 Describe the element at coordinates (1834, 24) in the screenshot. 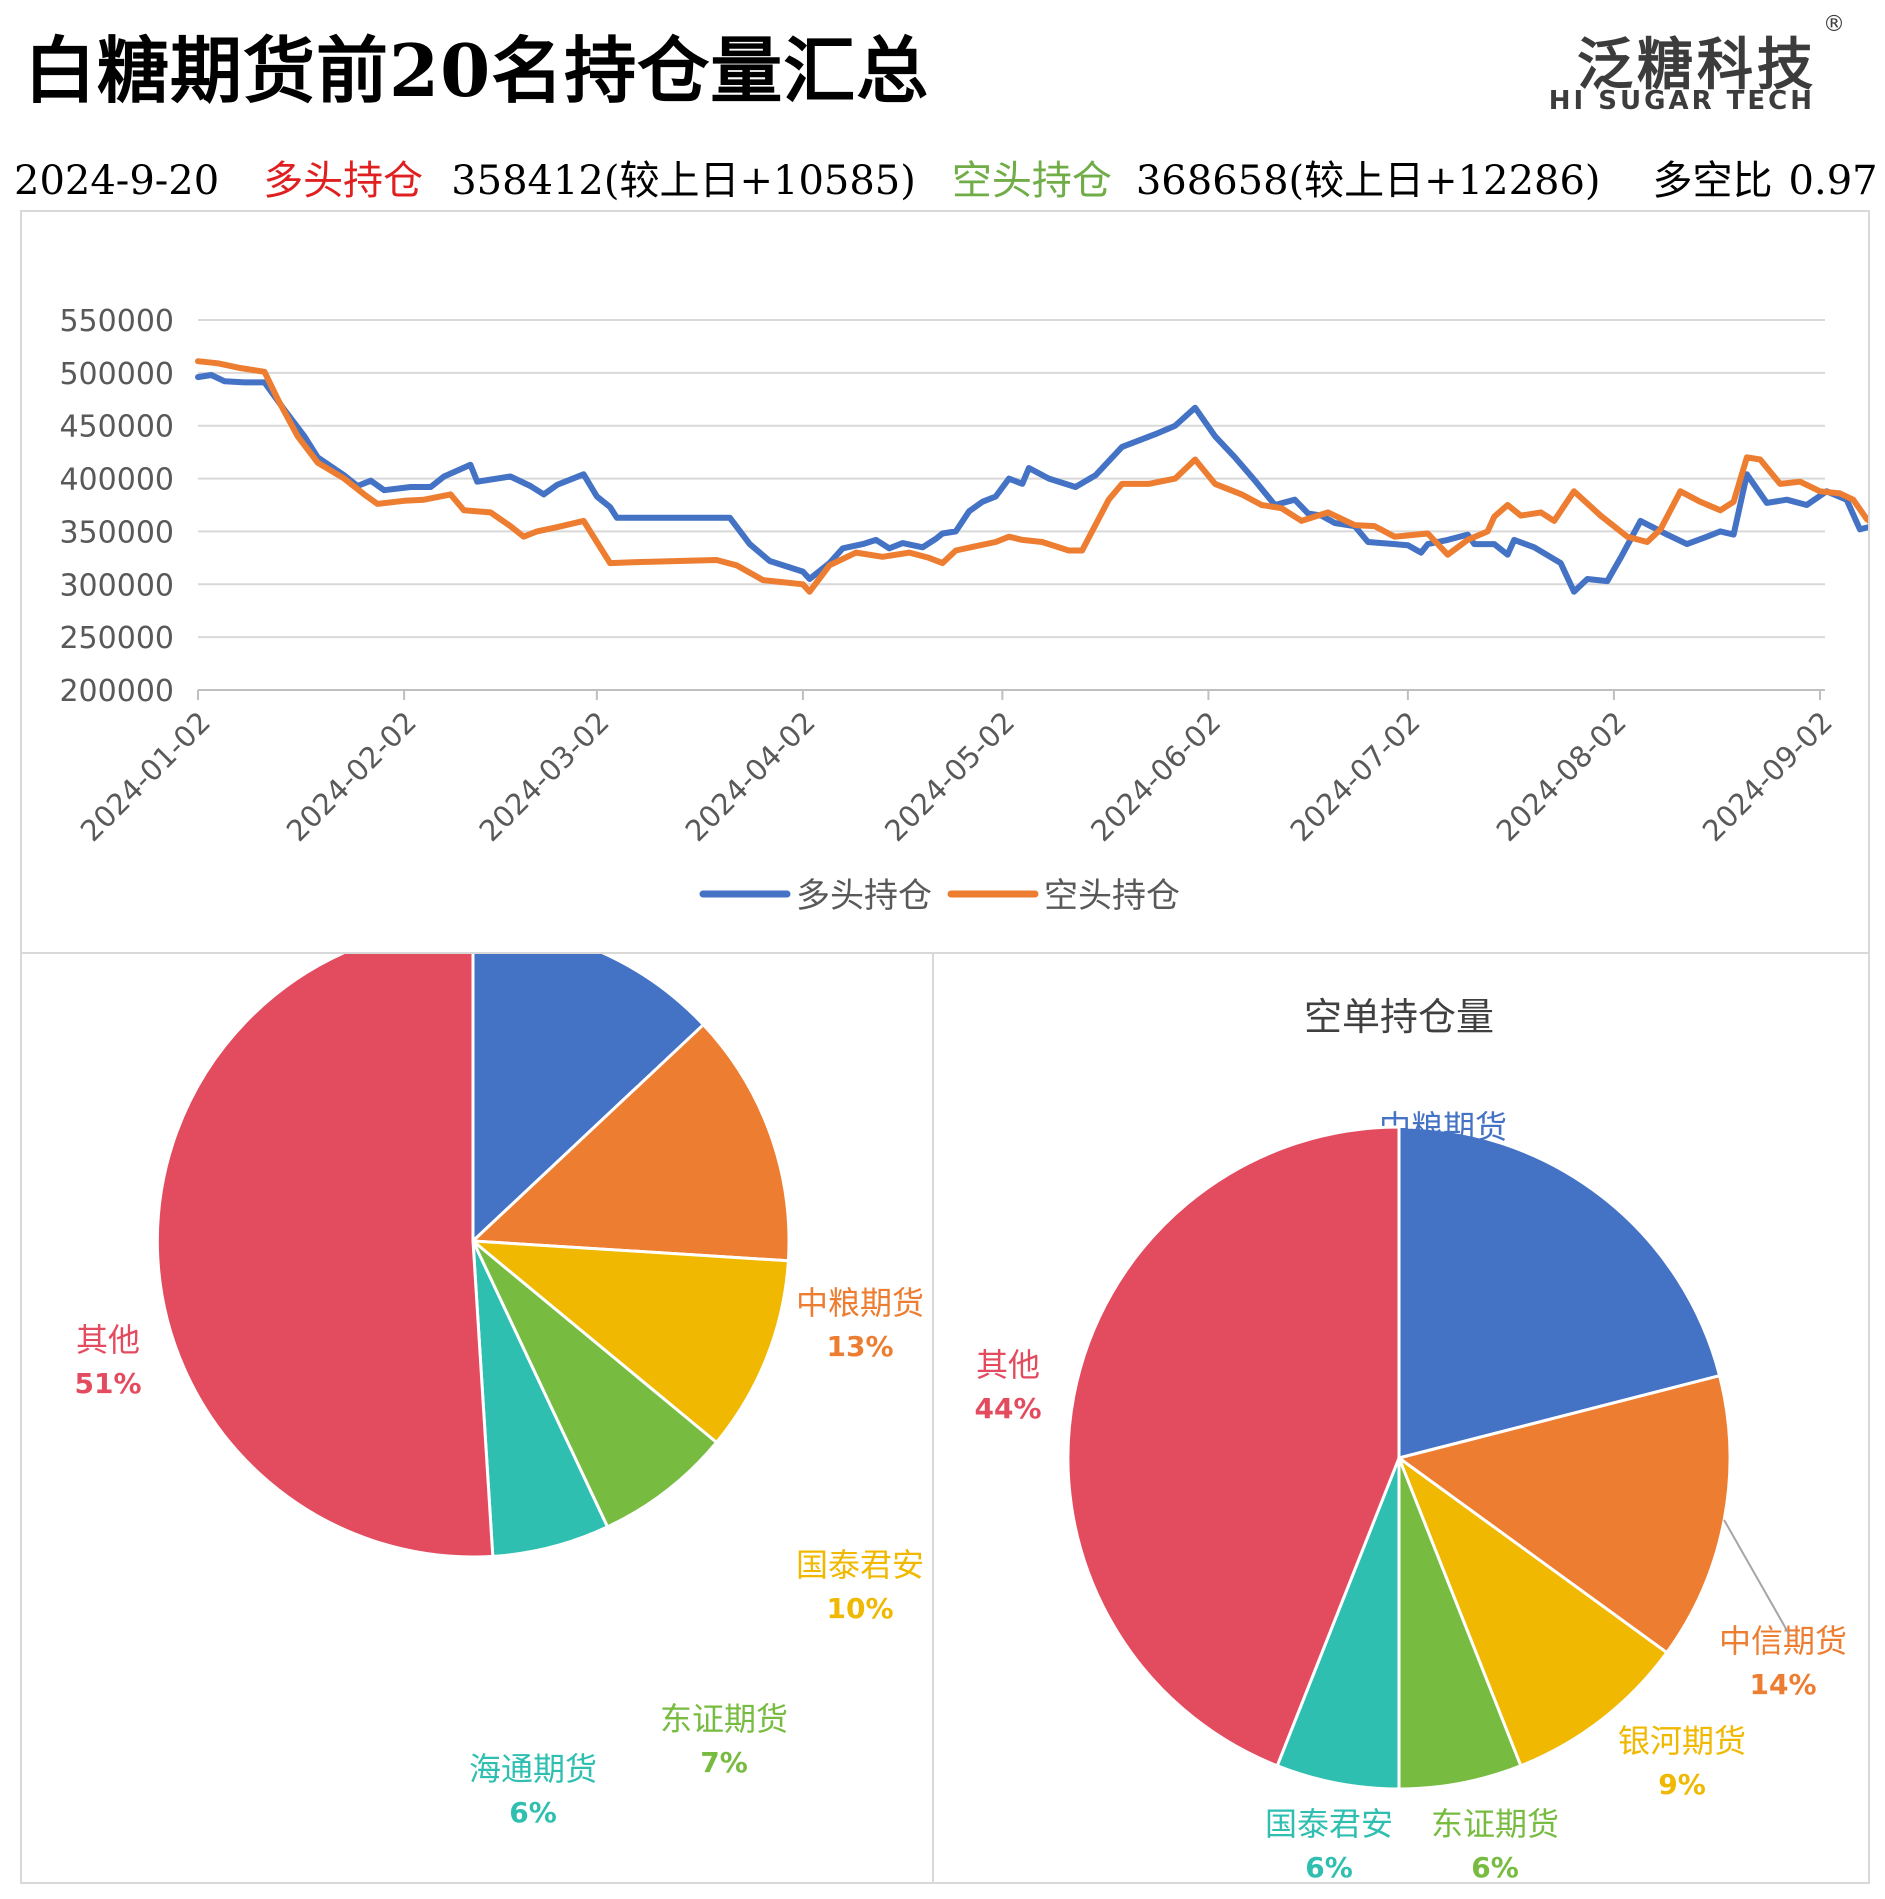

I see `registered-mark: ®` at that location.